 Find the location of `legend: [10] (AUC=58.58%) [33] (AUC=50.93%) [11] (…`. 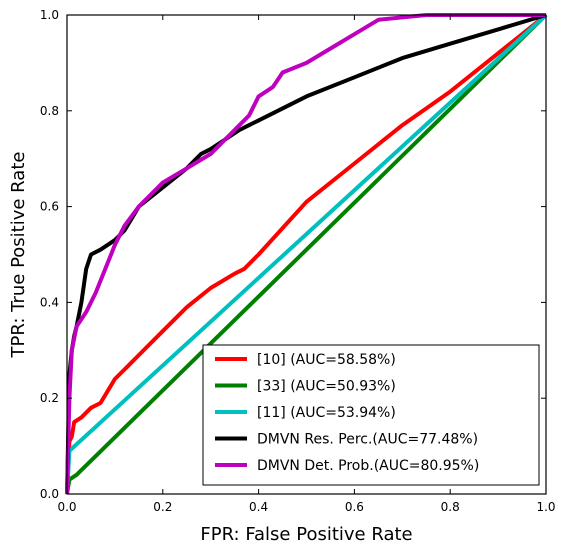

legend: [10] (AUC=58.58%) [33] (AUC=50.93%) [11] (… is located at coordinates (371, 415).